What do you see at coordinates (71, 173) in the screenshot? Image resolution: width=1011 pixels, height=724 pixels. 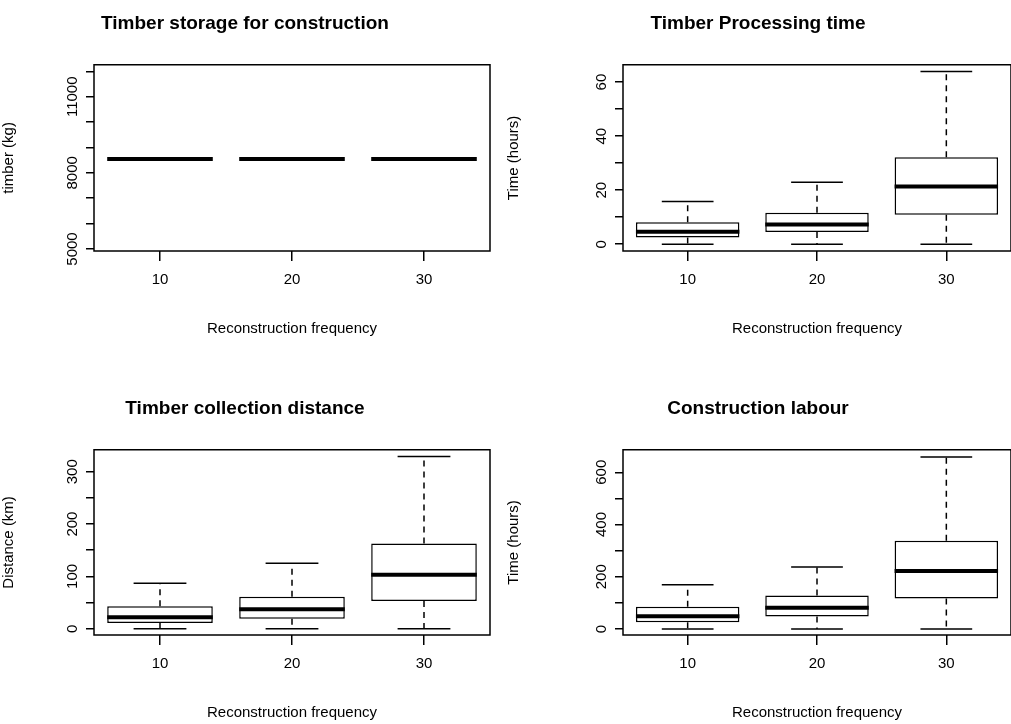 I see `y-tick-label: 8000` at bounding box center [71, 173].